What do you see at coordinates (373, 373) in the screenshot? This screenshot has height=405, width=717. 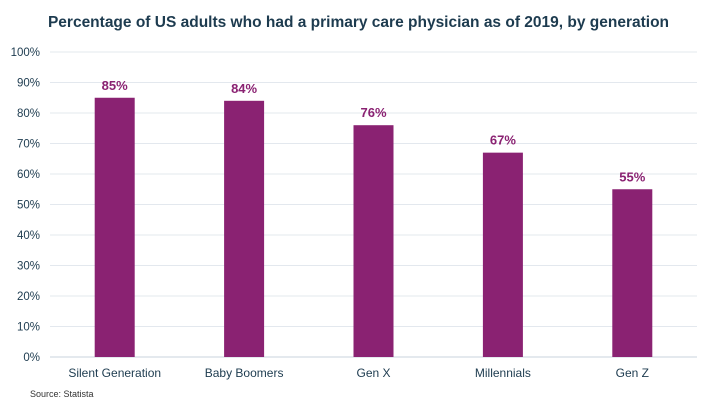 I see `x-tick-label: Gen X` at bounding box center [373, 373].